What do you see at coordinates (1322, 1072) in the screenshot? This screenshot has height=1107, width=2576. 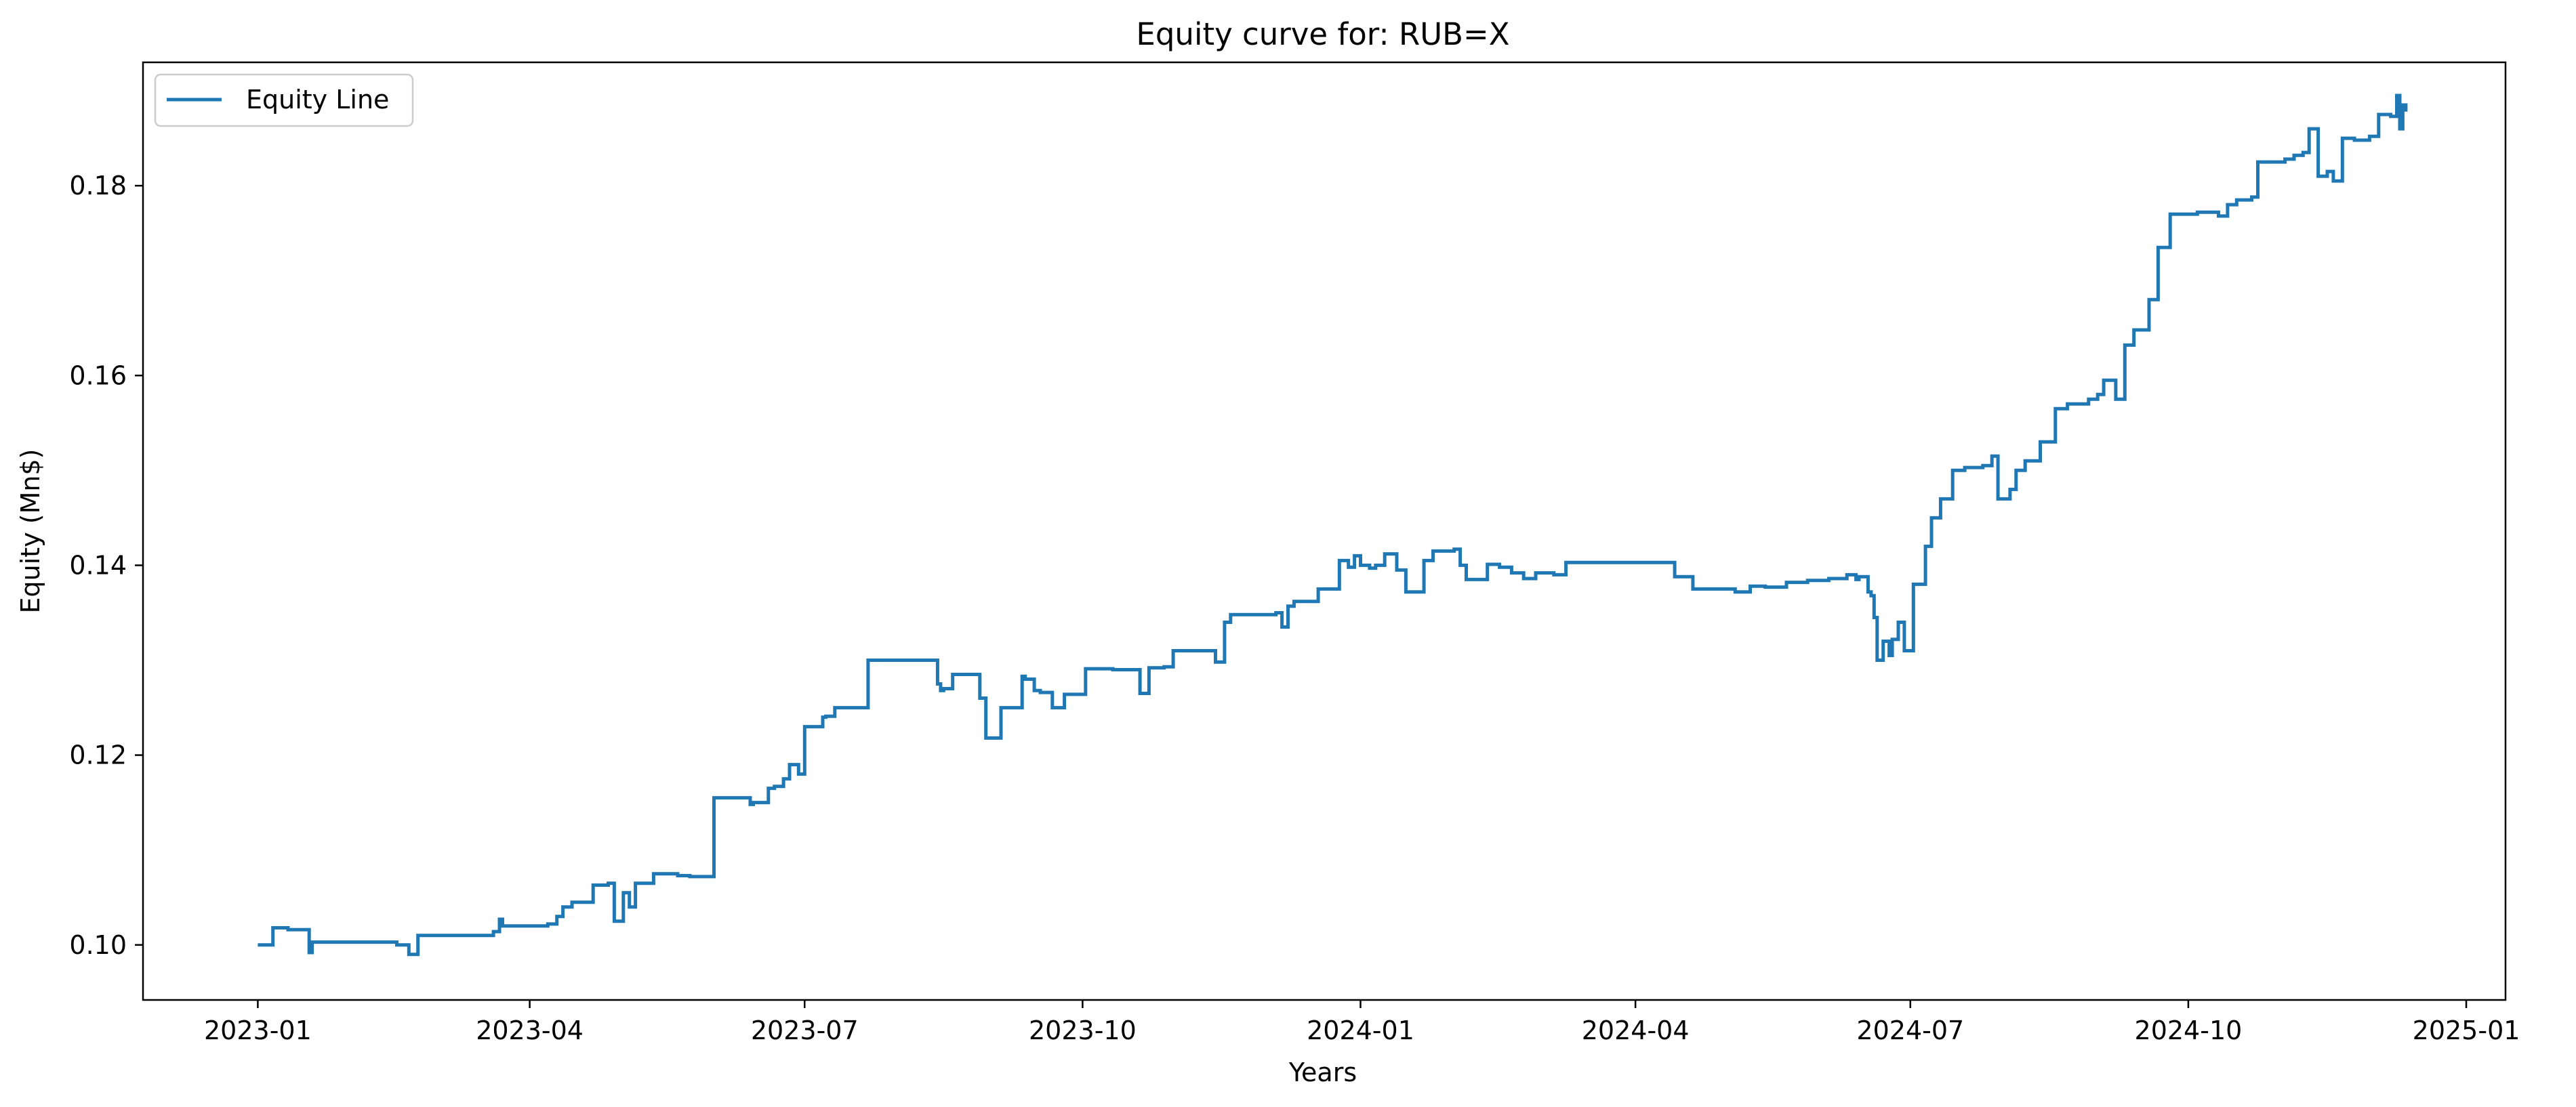 I see `x-axis-label: Years` at bounding box center [1322, 1072].